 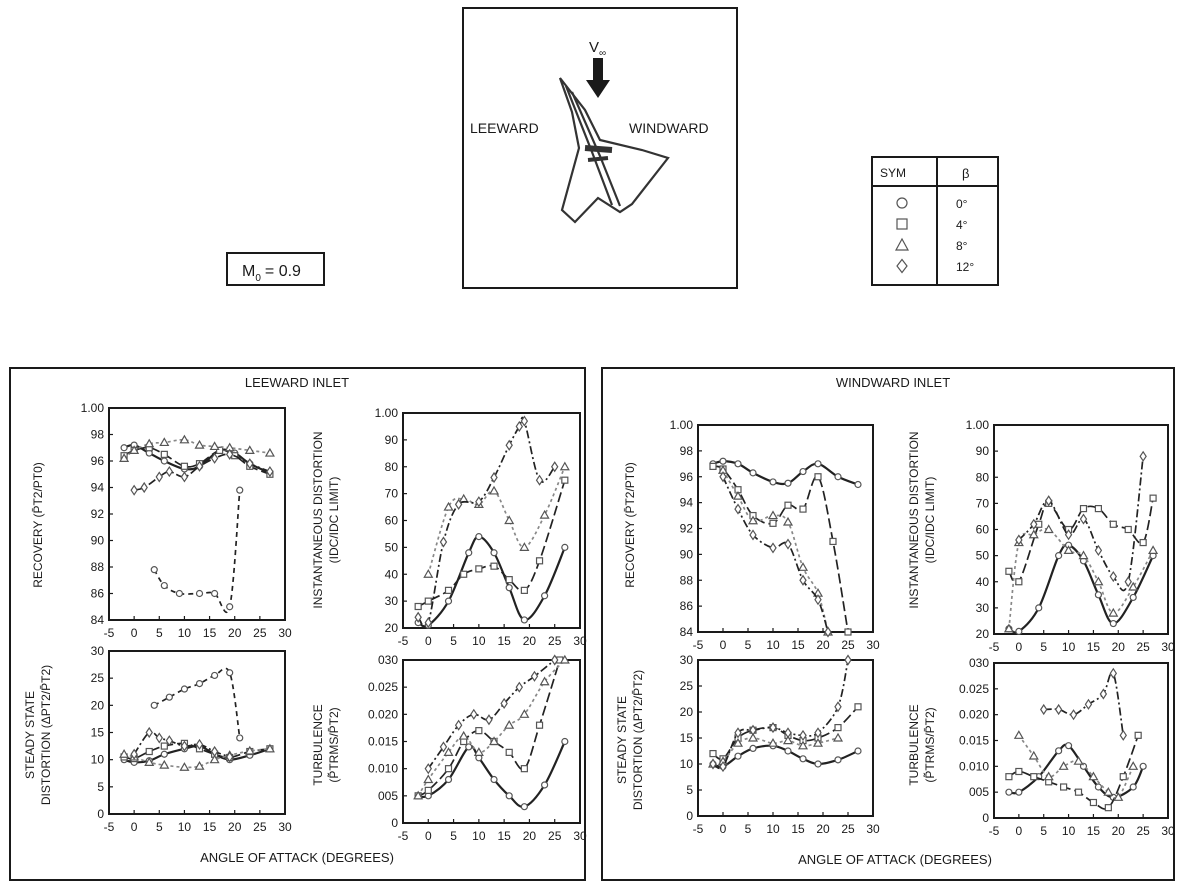 What do you see at coordinates (929, 744) in the screenshot?
I see `windward-turb-ylabel-2: (P̃TRMS/P̄T2)` at bounding box center [929, 744].